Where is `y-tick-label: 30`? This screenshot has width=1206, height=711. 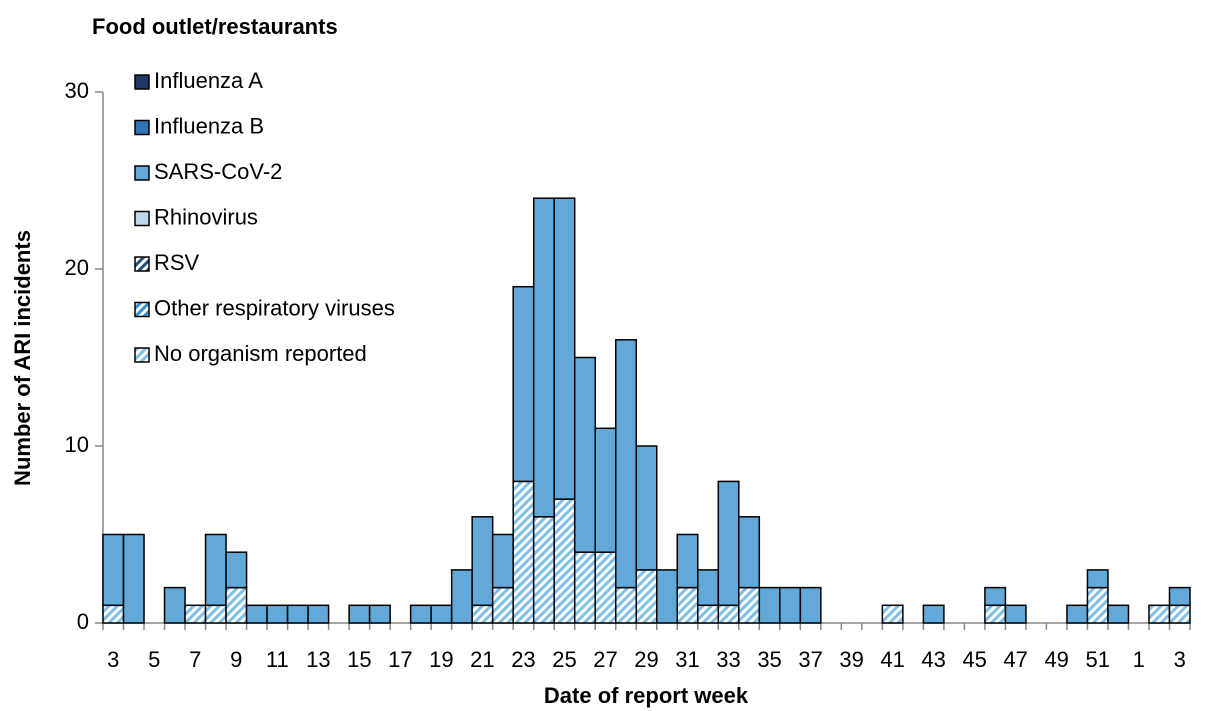 y-tick-label: 30 is located at coordinates (77, 90).